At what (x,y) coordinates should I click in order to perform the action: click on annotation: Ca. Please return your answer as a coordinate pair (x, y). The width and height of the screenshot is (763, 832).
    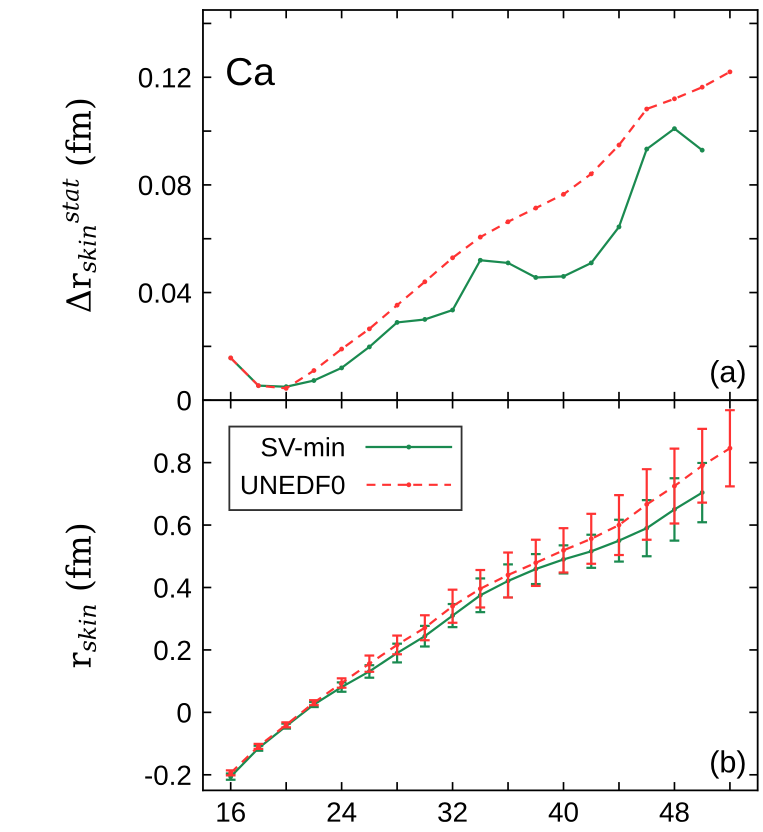
    Looking at the image, I should click on (251, 72).